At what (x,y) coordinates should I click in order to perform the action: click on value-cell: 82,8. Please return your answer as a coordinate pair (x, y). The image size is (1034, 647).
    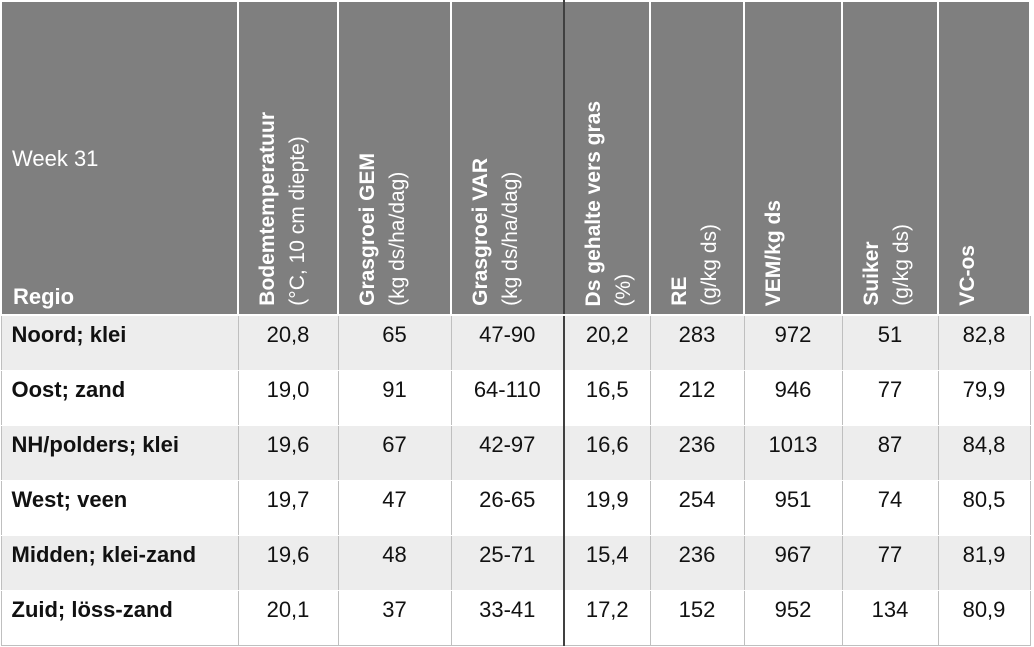
    Looking at the image, I should click on (984, 343).